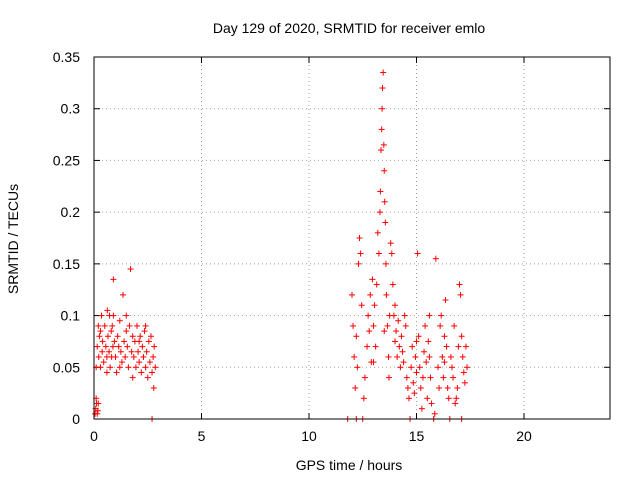  I want to click on y-tick-label: 0, so click(76, 419).